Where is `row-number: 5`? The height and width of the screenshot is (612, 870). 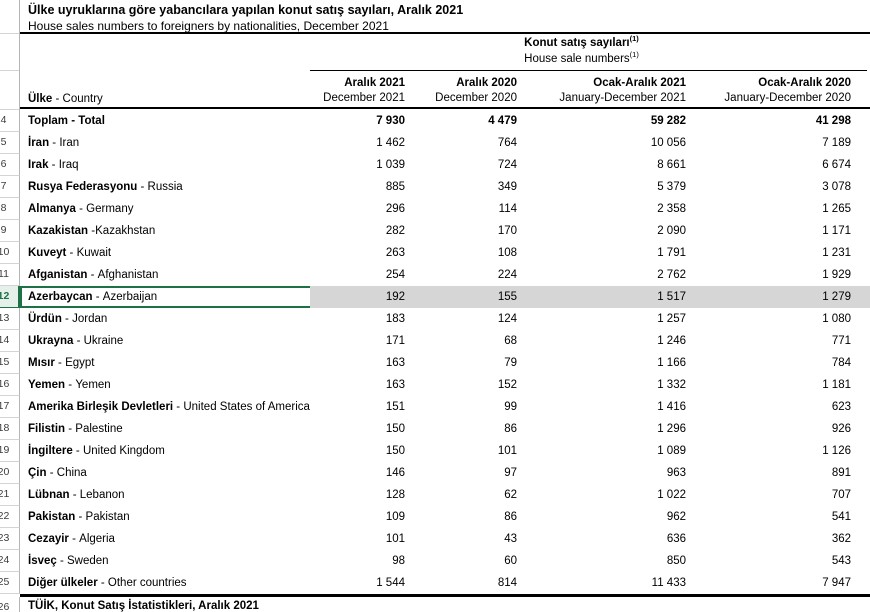 row-number: 5 is located at coordinates (10, 143).